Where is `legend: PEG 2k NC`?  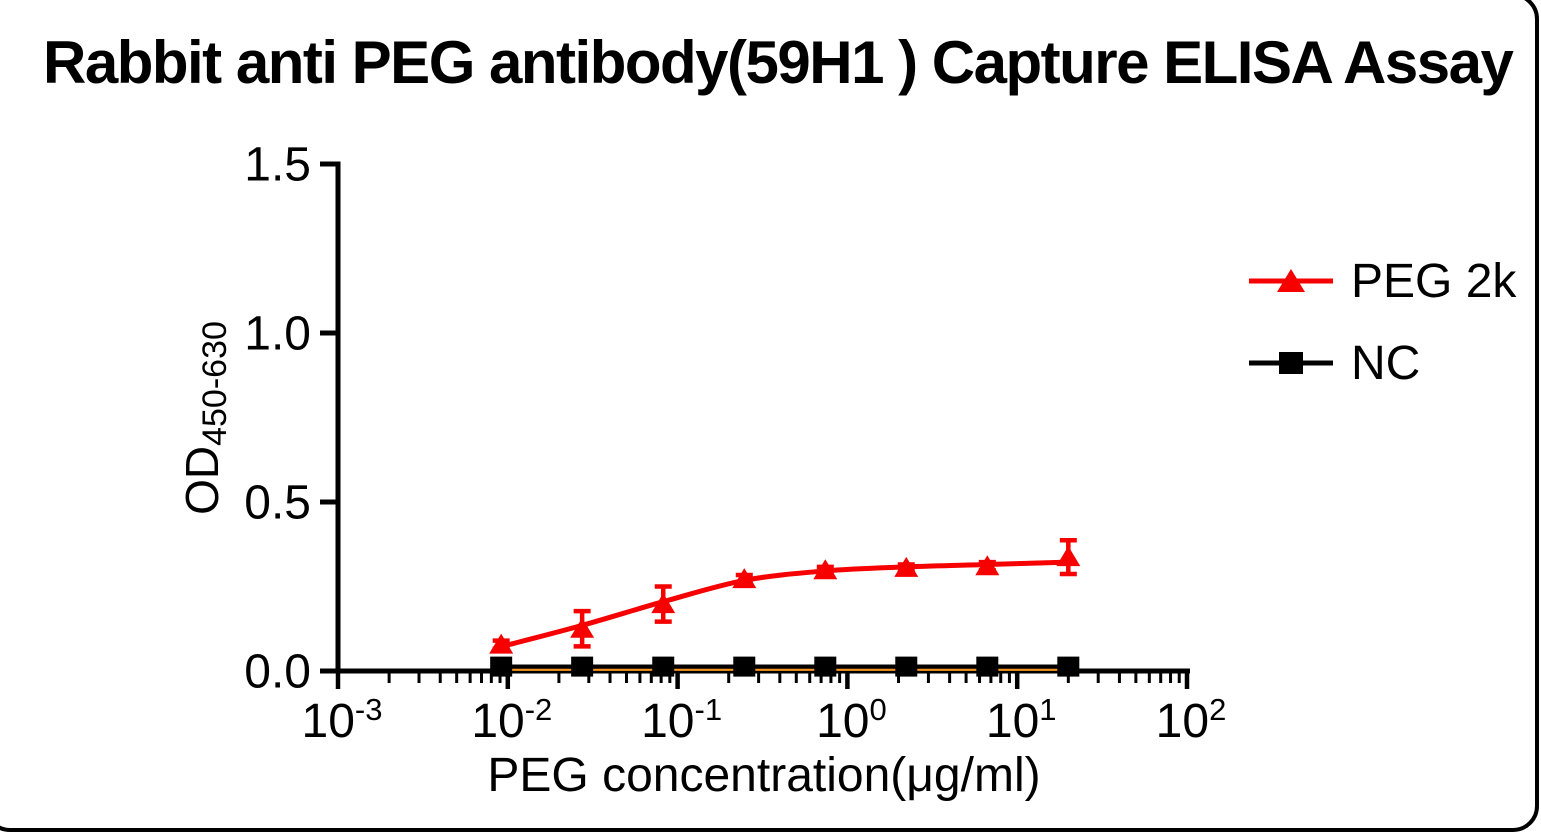
legend: PEG 2k NC is located at coordinates (1382, 337).